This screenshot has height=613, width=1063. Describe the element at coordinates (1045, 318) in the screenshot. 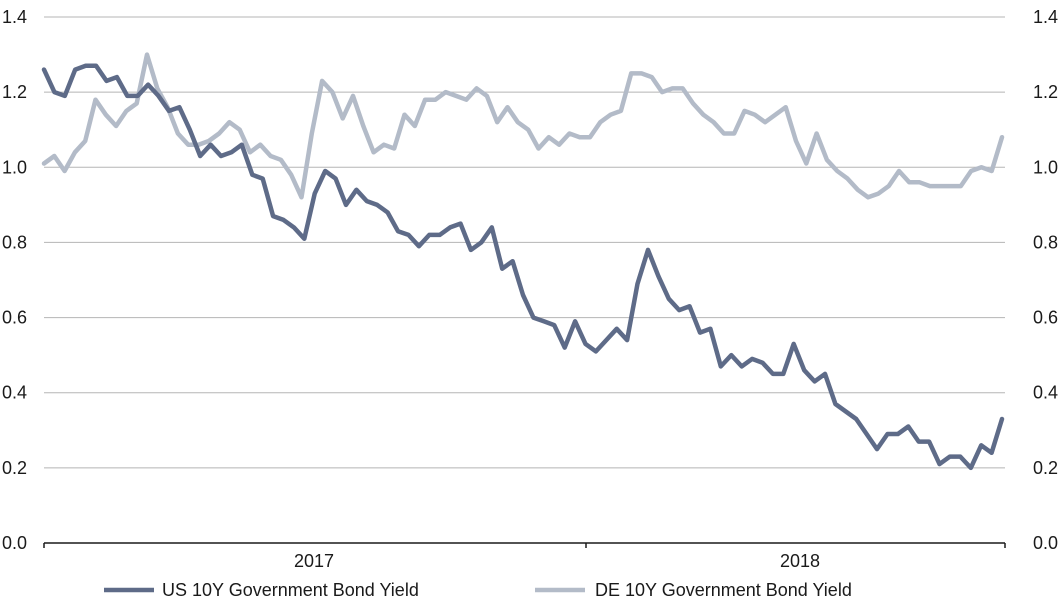

I see `y-tick-label-right: 0.6` at that location.